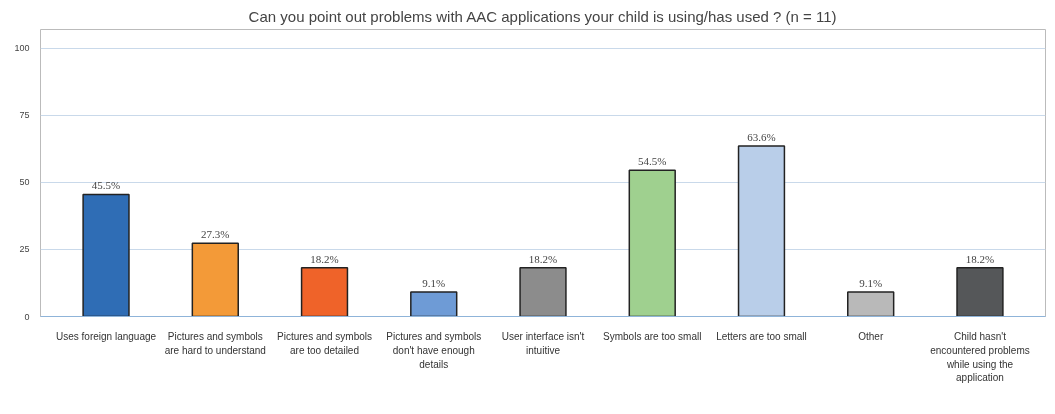 This screenshot has height=414, width=1055. What do you see at coordinates (106, 185) in the screenshot?
I see `data-label: 45.5%` at bounding box center [106, 185].